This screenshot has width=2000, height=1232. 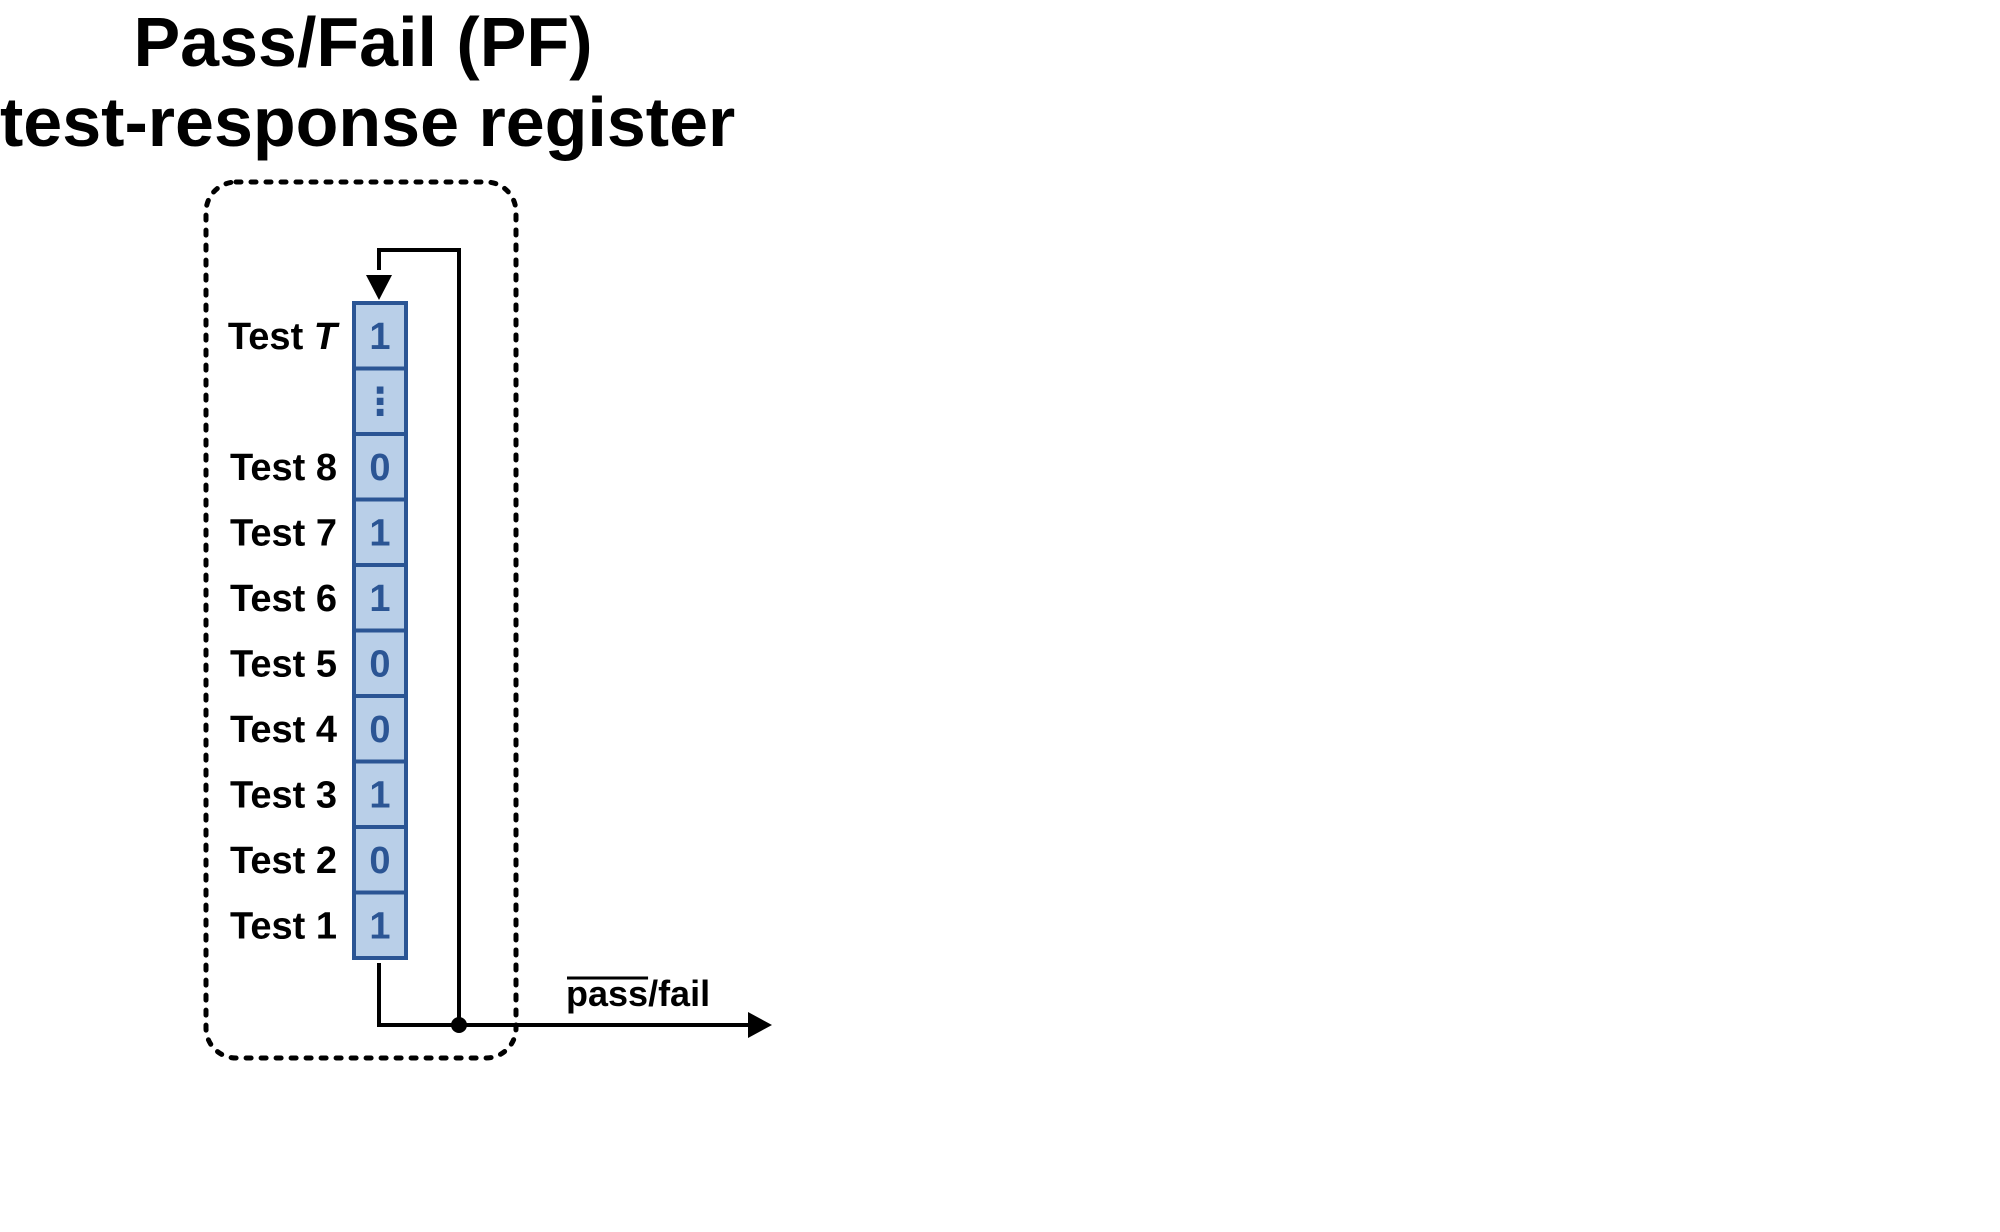 I want to click on test-label: Test 8, so click(x=283, y=468).